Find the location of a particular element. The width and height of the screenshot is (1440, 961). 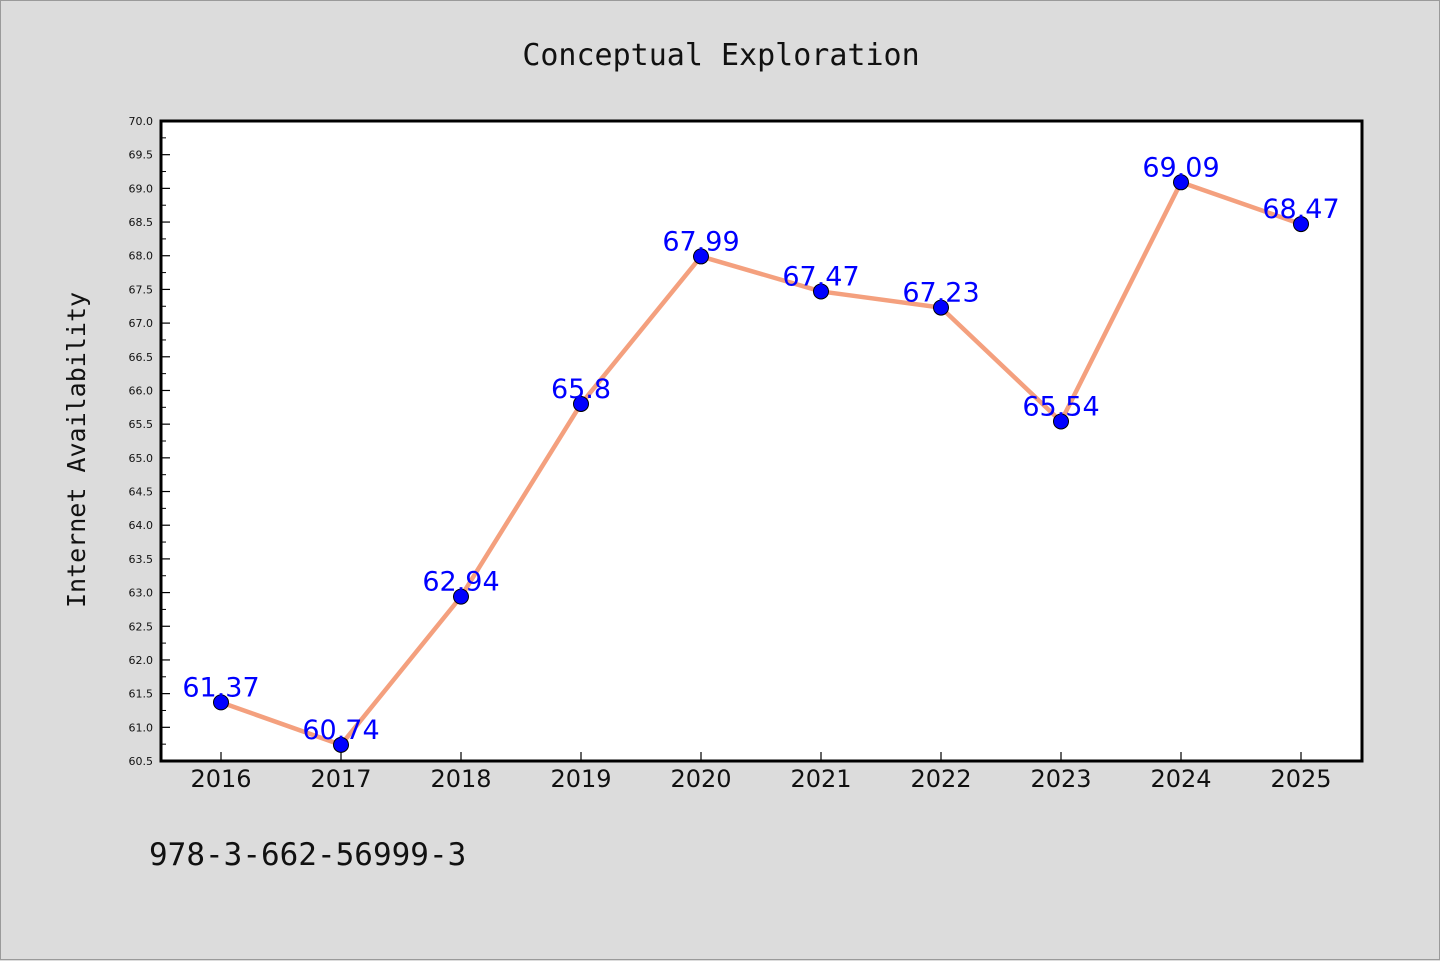

data-label: 67.23 is located at coordinates (940, 293).